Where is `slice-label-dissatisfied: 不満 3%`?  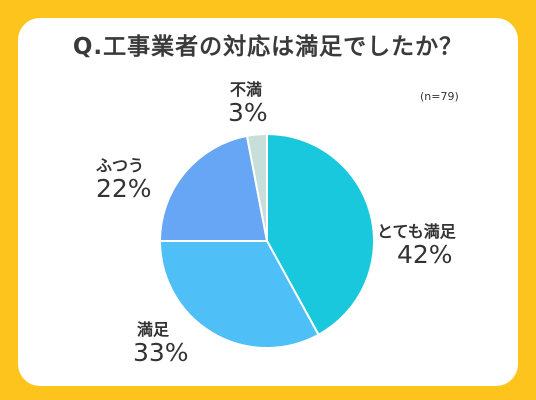 slice-label-dissatisfied: 不満 3% is located at coordinates (248, 101).